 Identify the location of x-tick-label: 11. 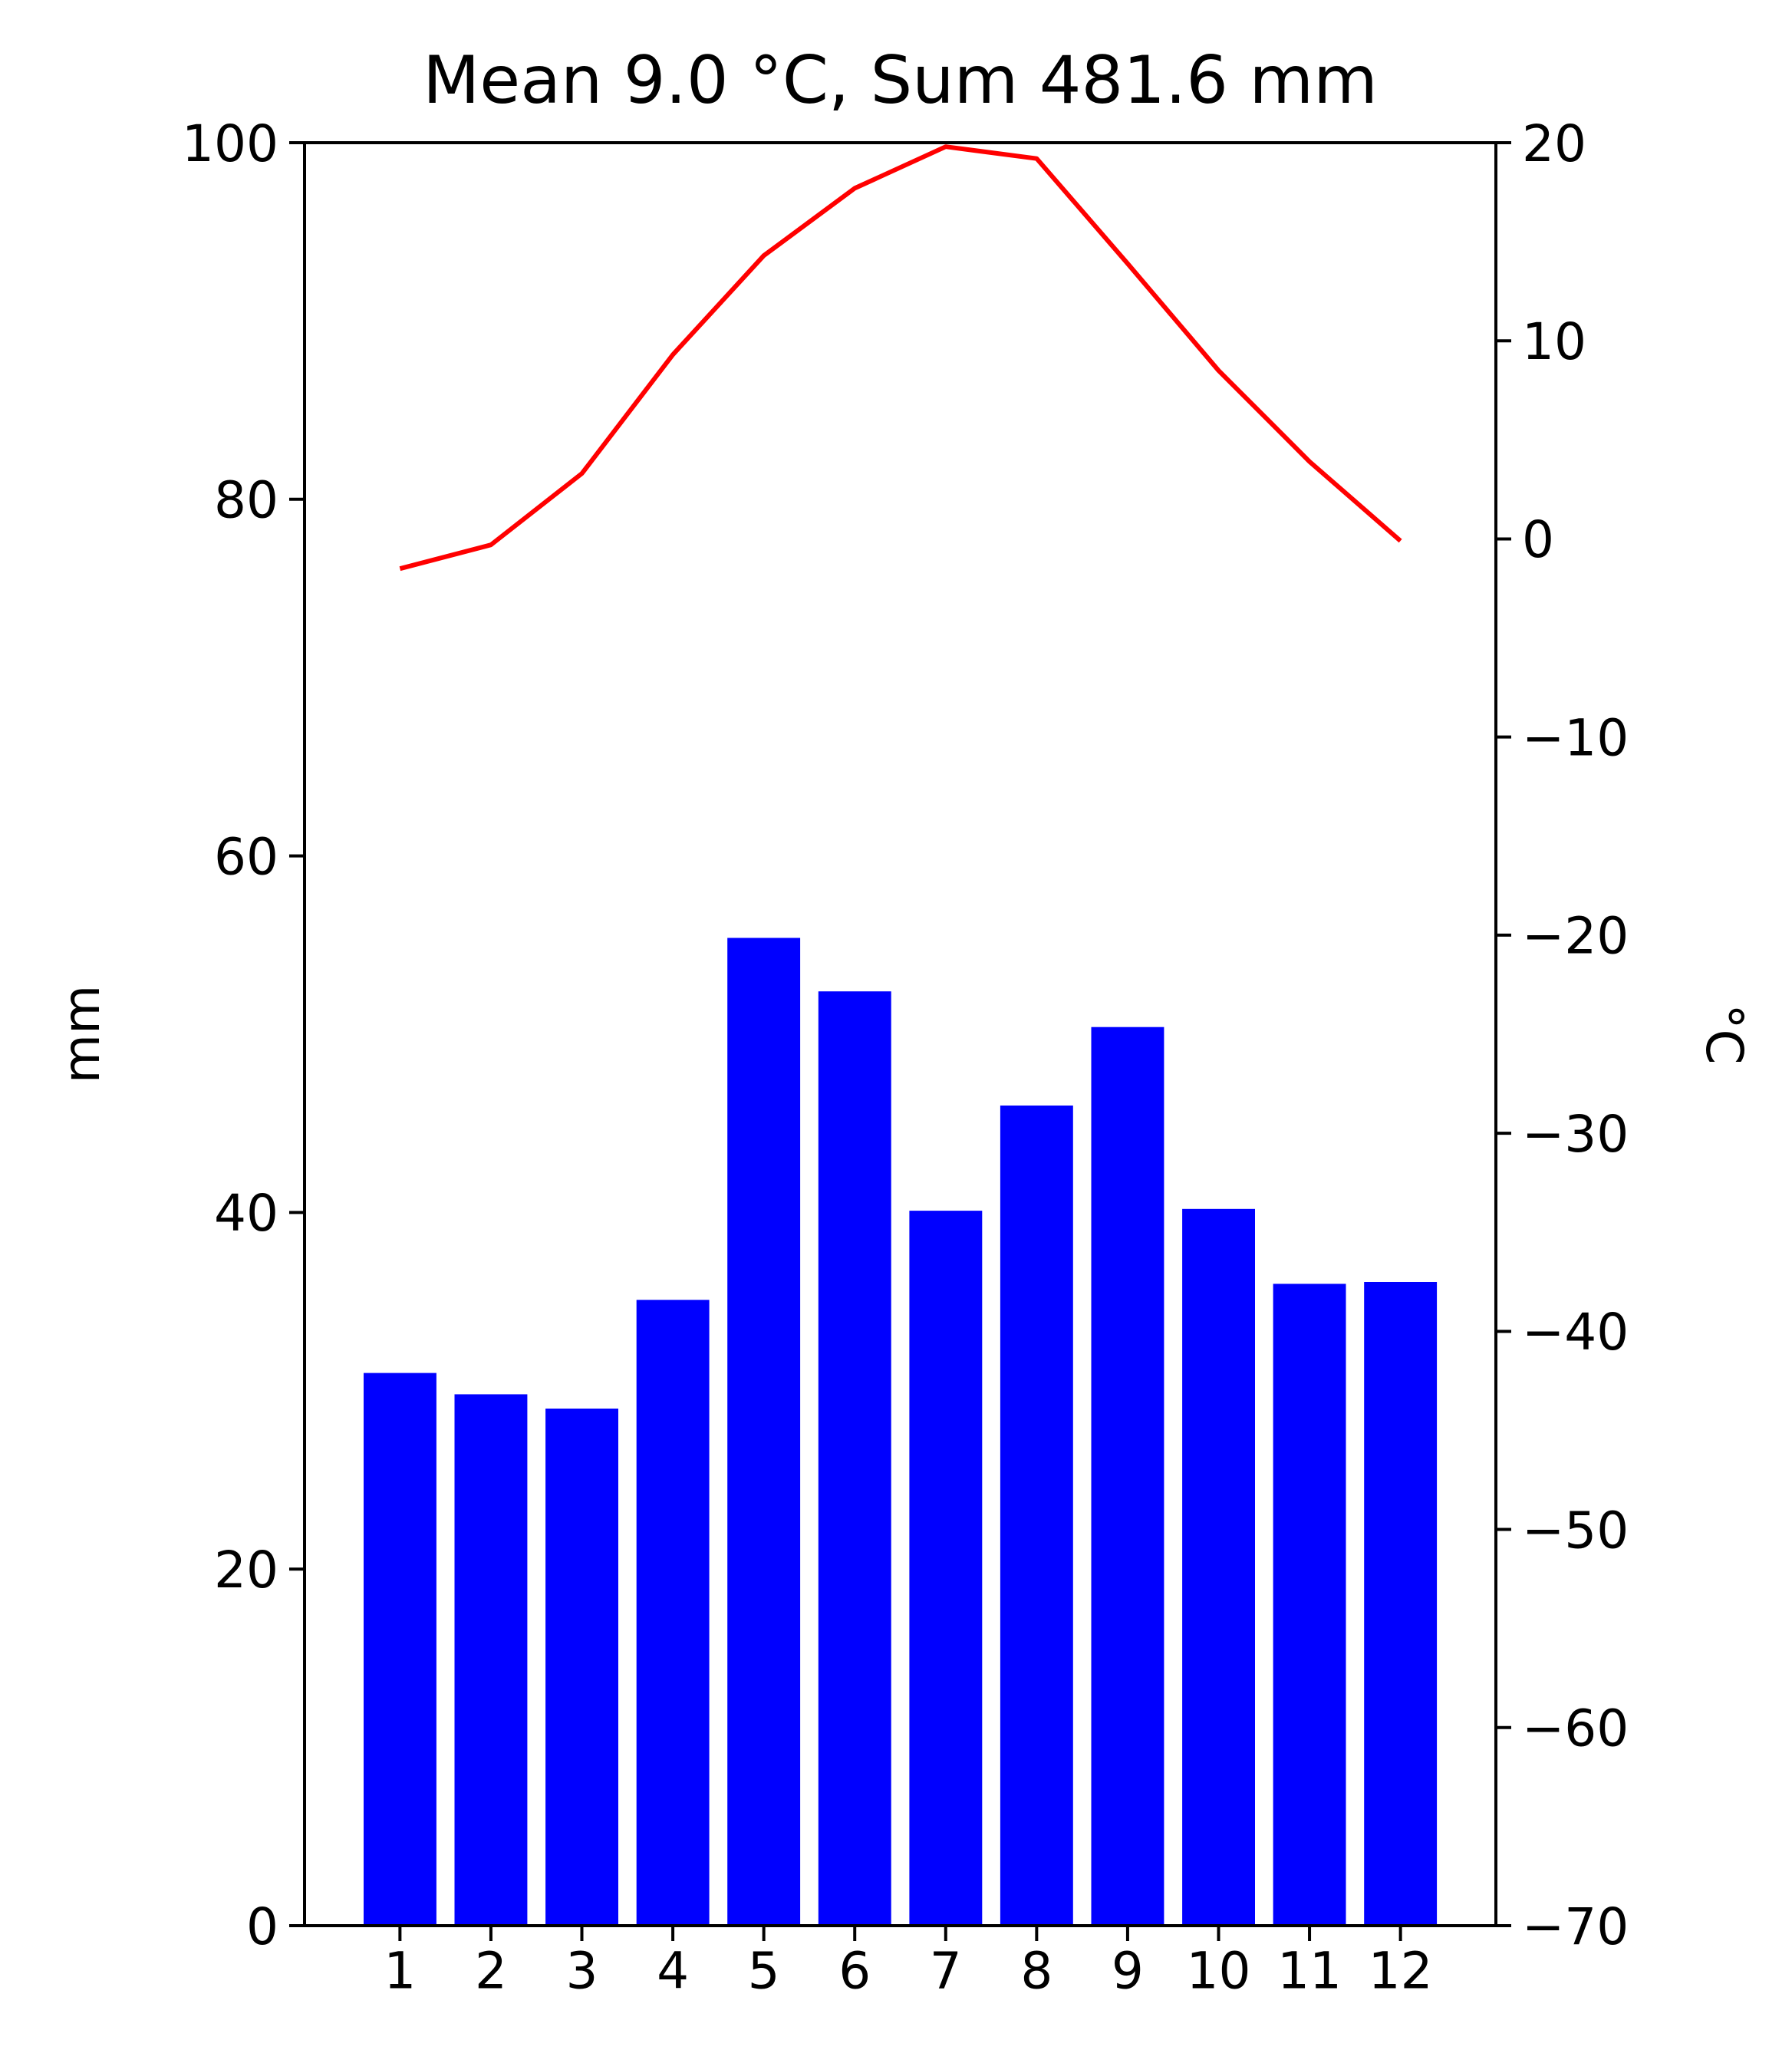
(1309, 1971).